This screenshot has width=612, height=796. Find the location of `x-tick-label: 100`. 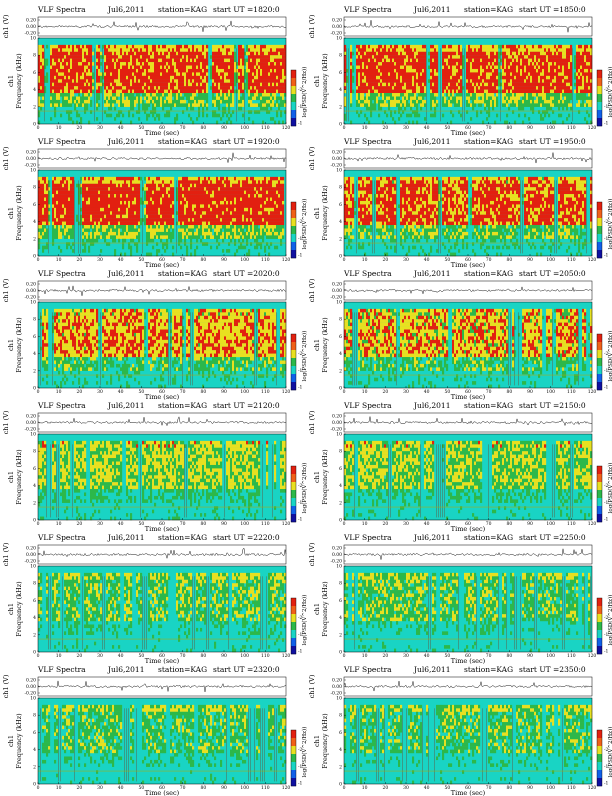

x-tick-label: 100 is located at coordinates (550, 788).